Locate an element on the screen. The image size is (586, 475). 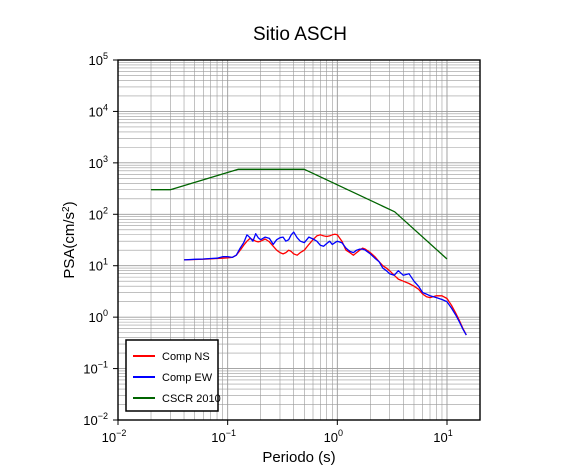
y-tick-label: 10¹ is located at coordinates (98, 265).